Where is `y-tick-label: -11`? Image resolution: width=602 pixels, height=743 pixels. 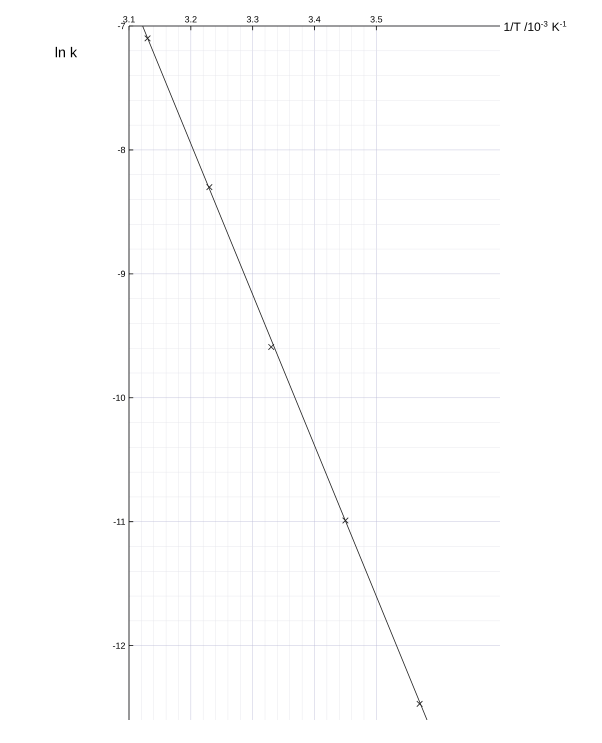
y-tick-label: -11 is located at coordinates (120, 521).